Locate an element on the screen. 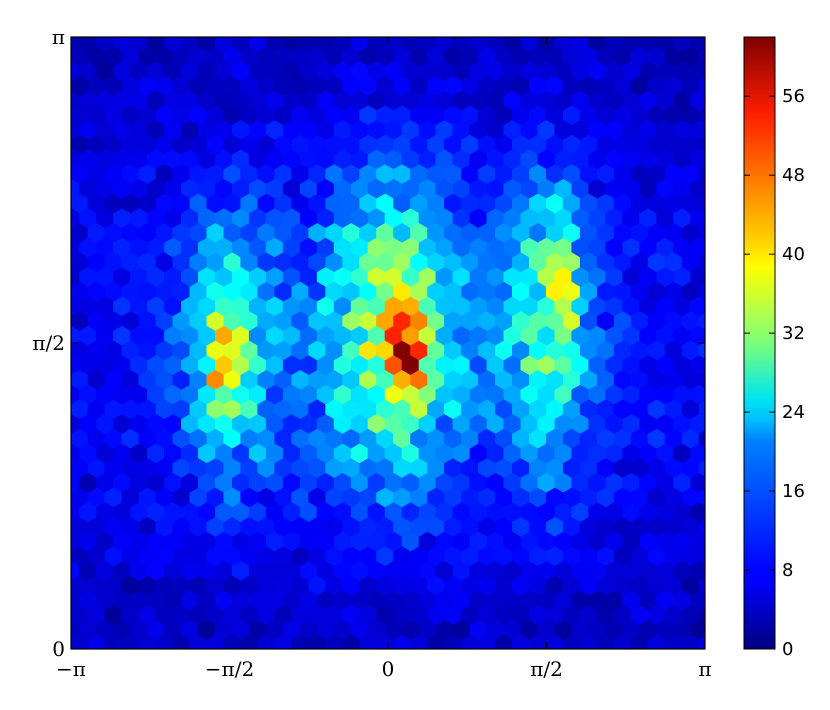 The image size is (830, 710). x-tick-label: 0 is located at coordinates (388, 669).